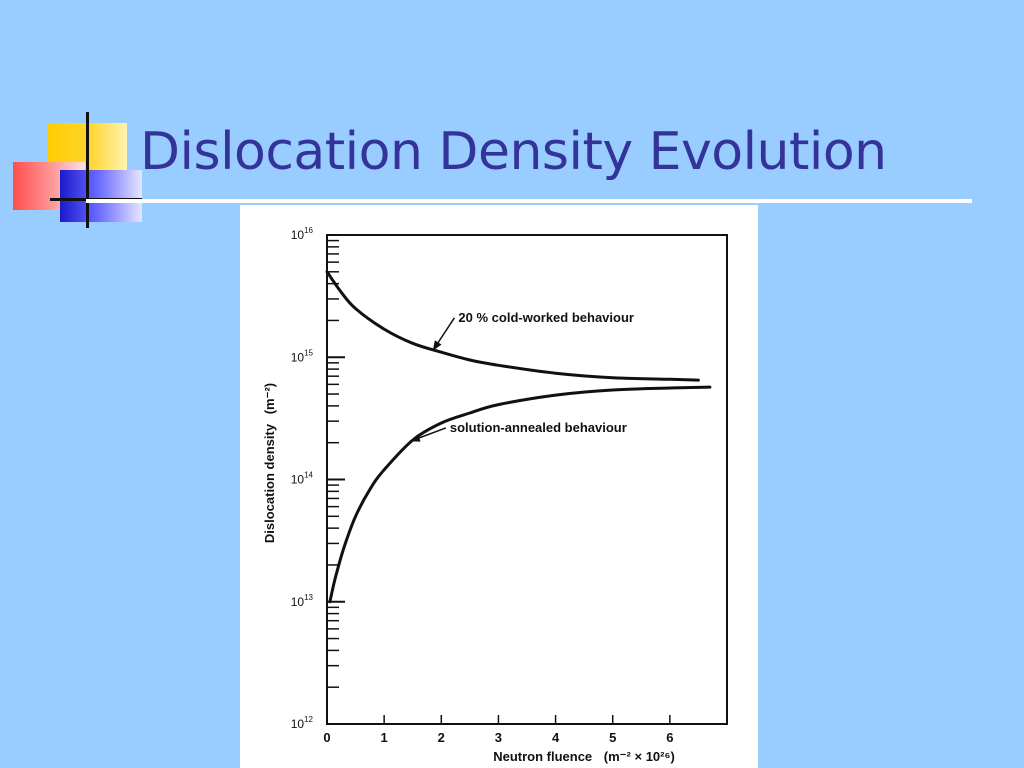 This screenshot has height=768, width=1024. What do you see at coordinates (302, 723) in the screenshot?
I see `y-tick-label: 1012` at bounding box center [302, 723].